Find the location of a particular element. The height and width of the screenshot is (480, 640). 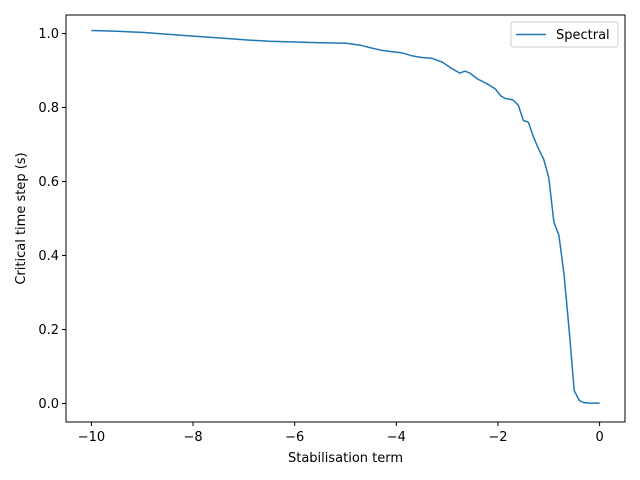

legend: Spectral is located at coordinates (564, 34).